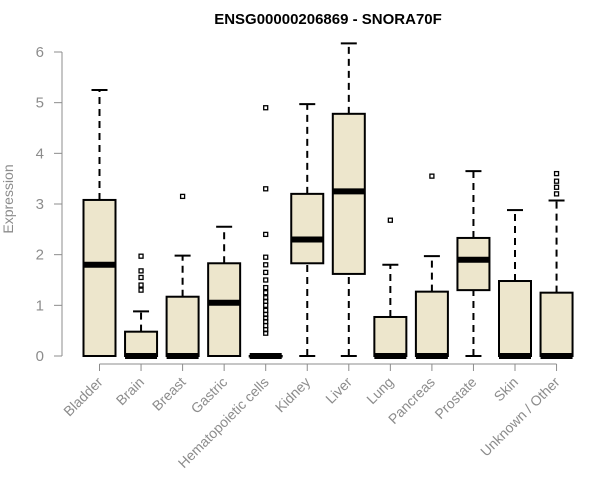 The image size is (600, 500). I want to click on chart-title: ENSG00000206869 - SNORA70F, so click(328, 19).